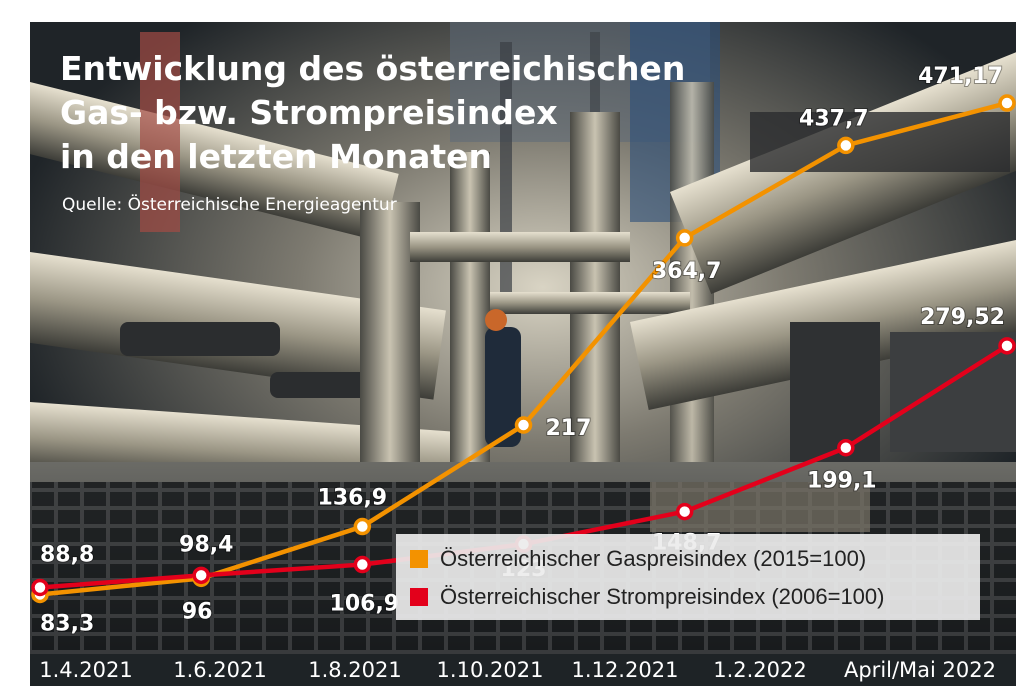 Image resolution: width=1024 pixels, height=694 pixels. I want to click on x-axis-bar, so click(523, 670).